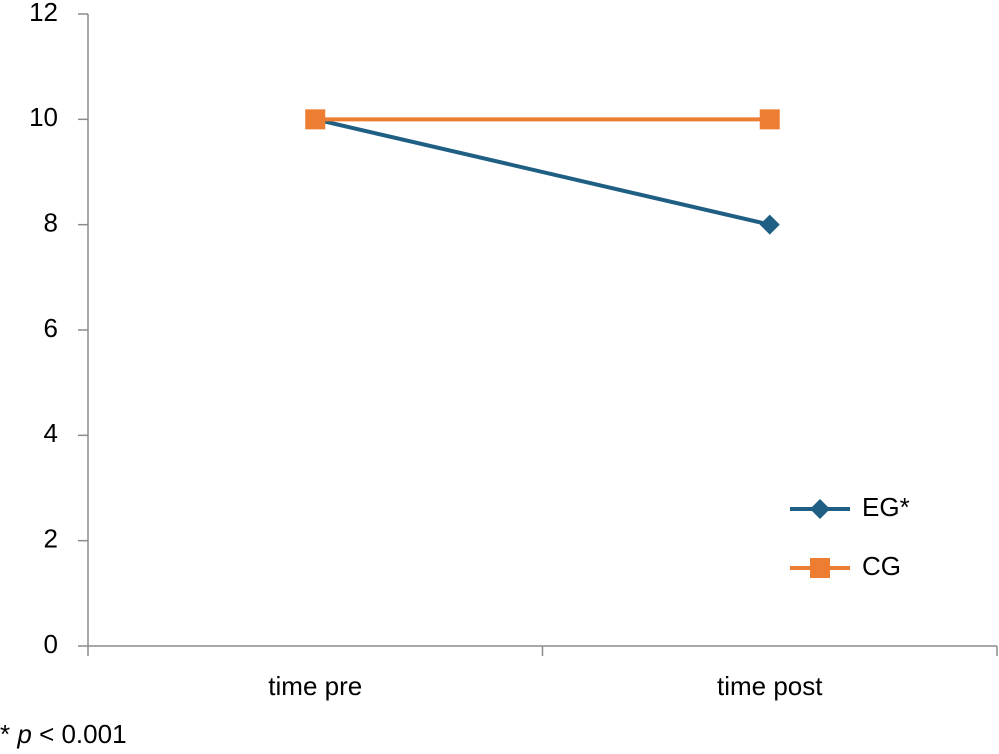 The width and height of the screenshot is (999, 754). Describe the element at coordinates (542, 172) in the screenshot. I see `series-line` at that location.